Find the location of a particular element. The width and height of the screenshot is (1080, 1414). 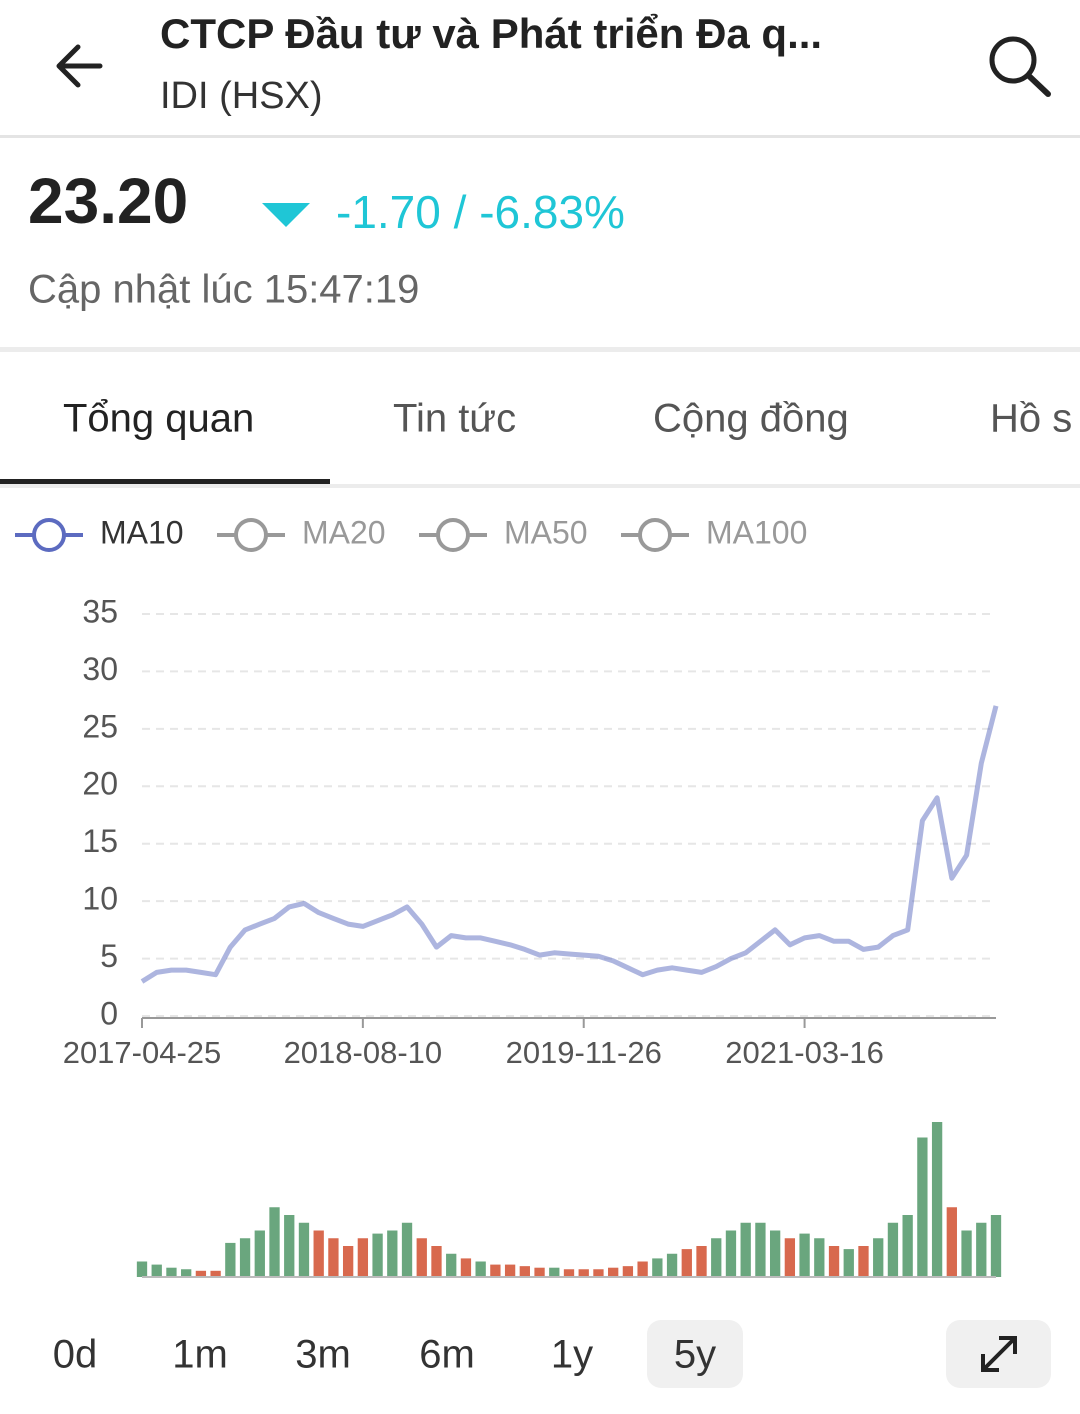

tab: Cộng đồng is located at coordinates (751, 419).